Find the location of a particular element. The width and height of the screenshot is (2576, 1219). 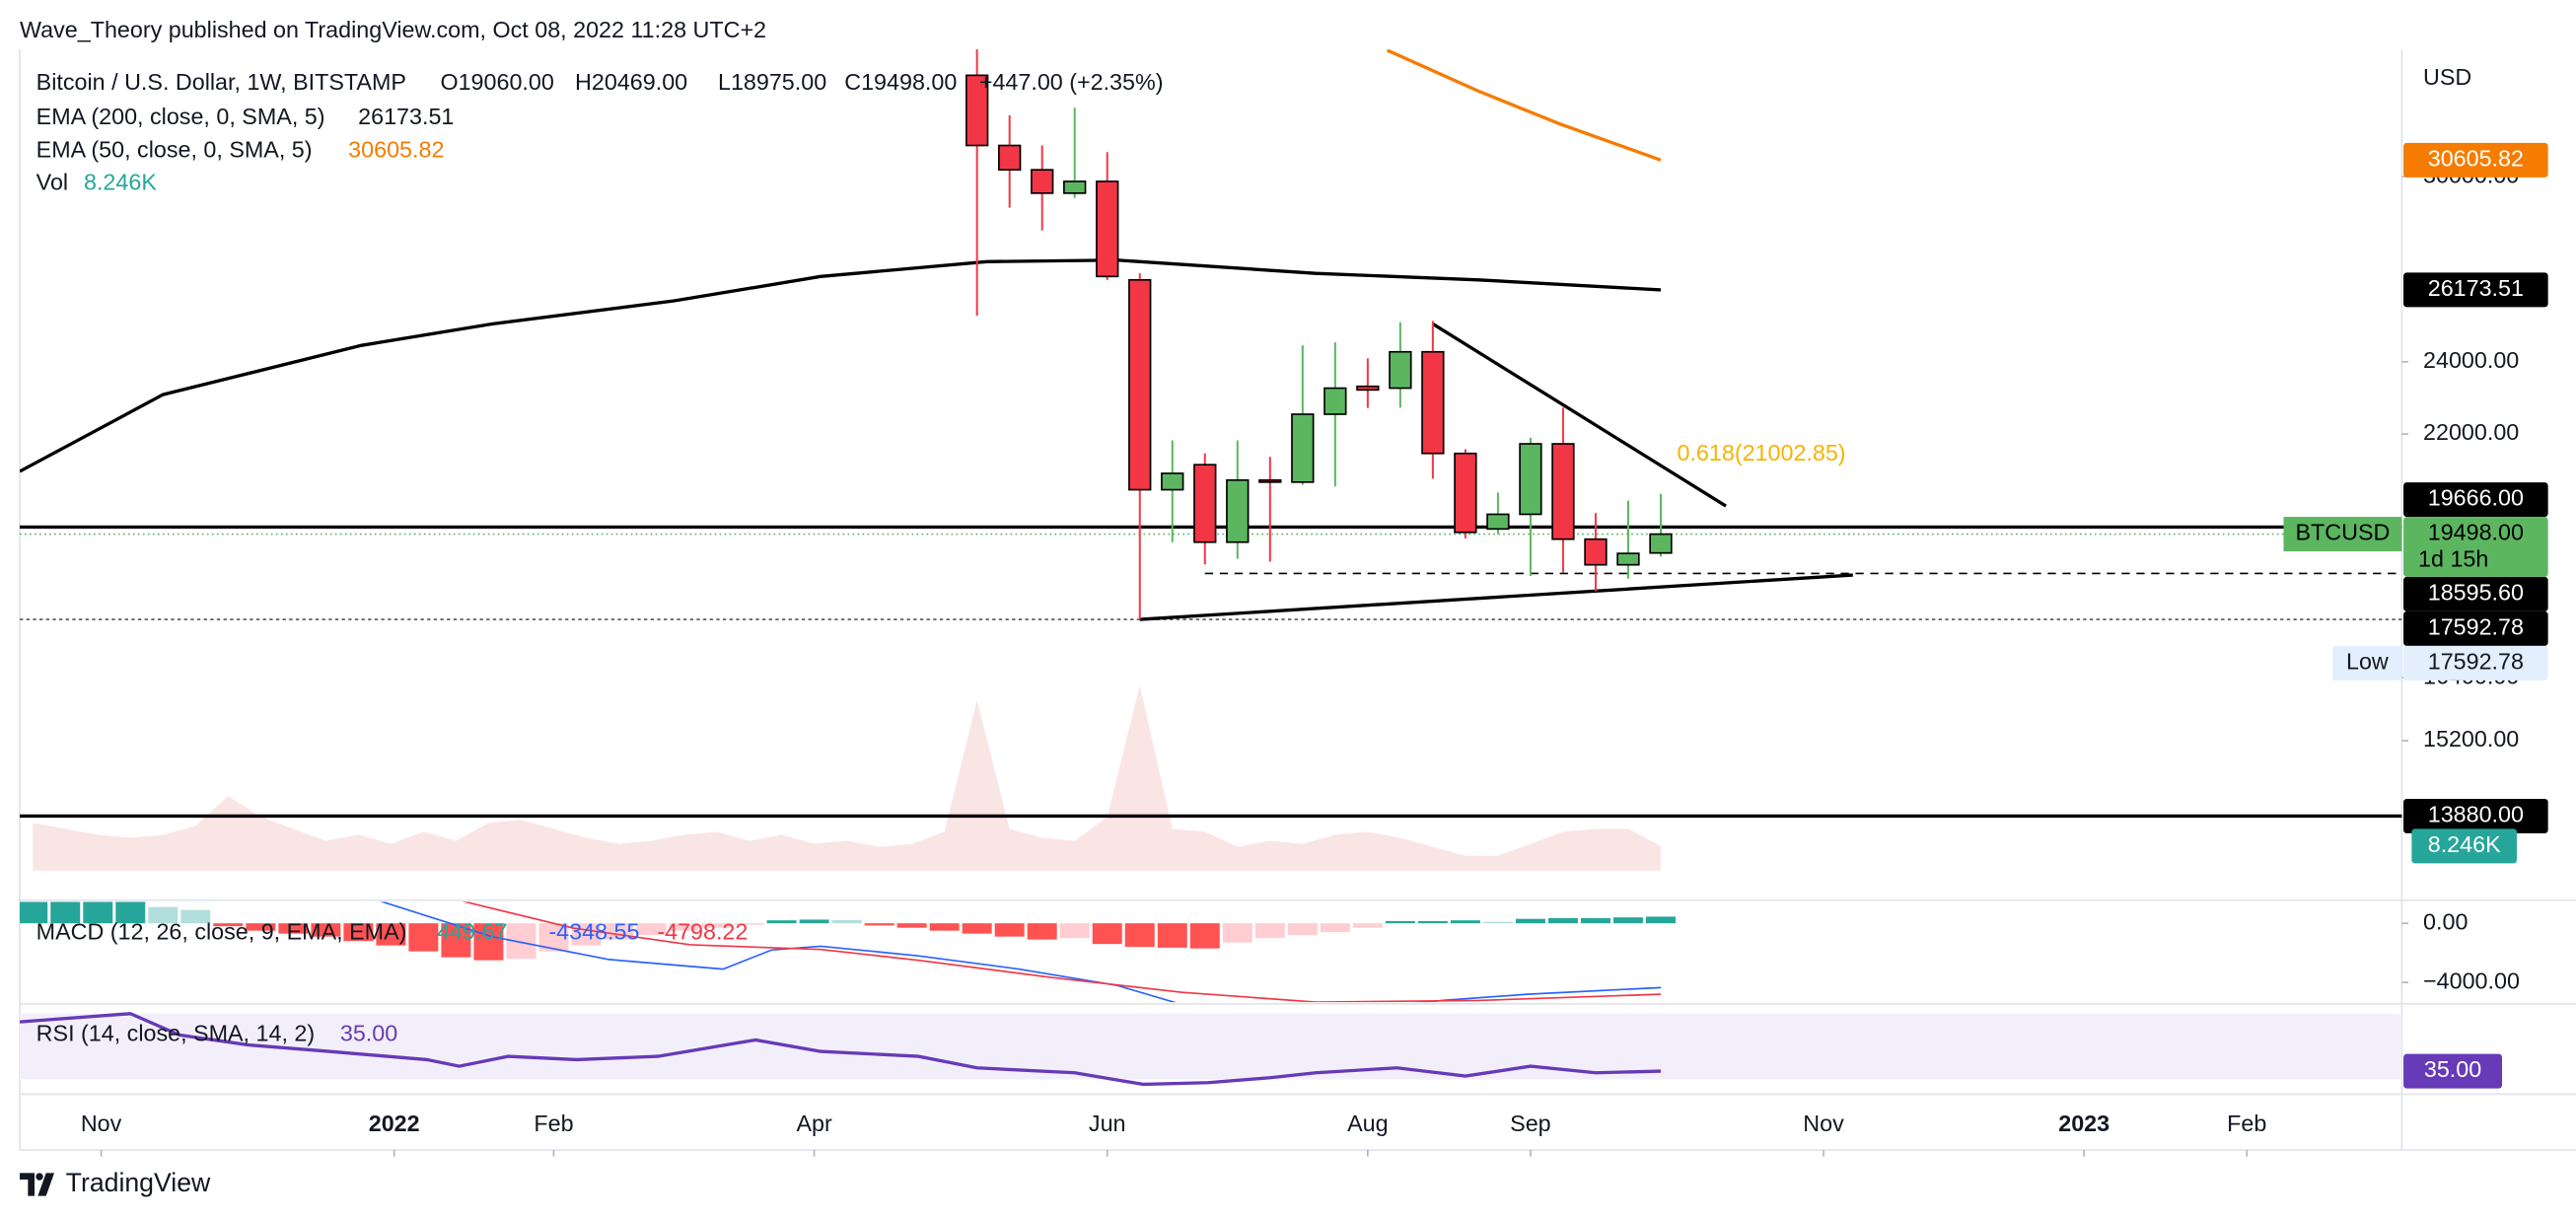

ema-badge: 26173.51 is located at coordinates (2476, 288).